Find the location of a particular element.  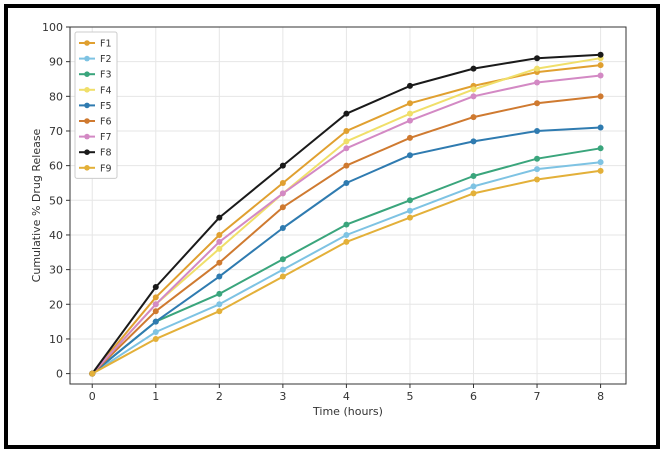

legend-label-f9: F9 is located at coordinates (106, 168).